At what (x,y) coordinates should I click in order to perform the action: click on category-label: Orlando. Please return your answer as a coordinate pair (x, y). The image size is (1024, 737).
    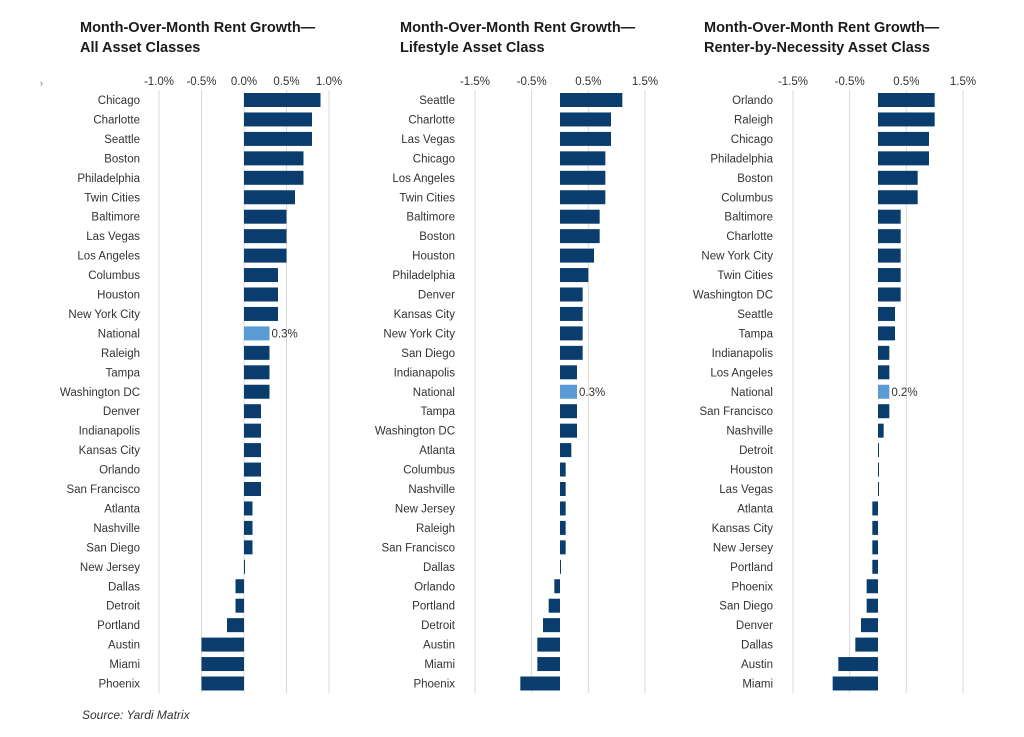
    Looking at the image, I should click on (752, 101).